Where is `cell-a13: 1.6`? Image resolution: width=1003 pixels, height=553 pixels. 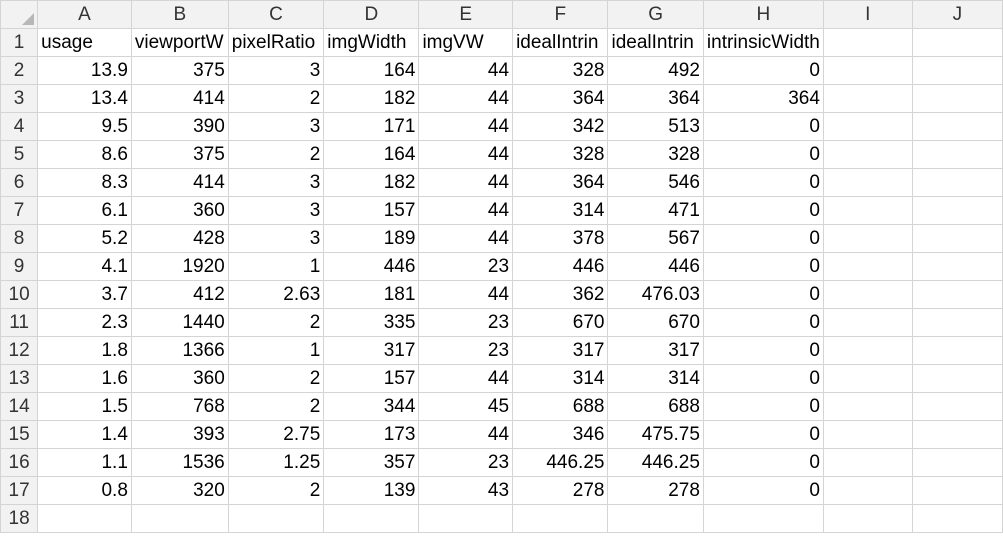 cell-a13: 1.6 is located at coordinates (84, 378).